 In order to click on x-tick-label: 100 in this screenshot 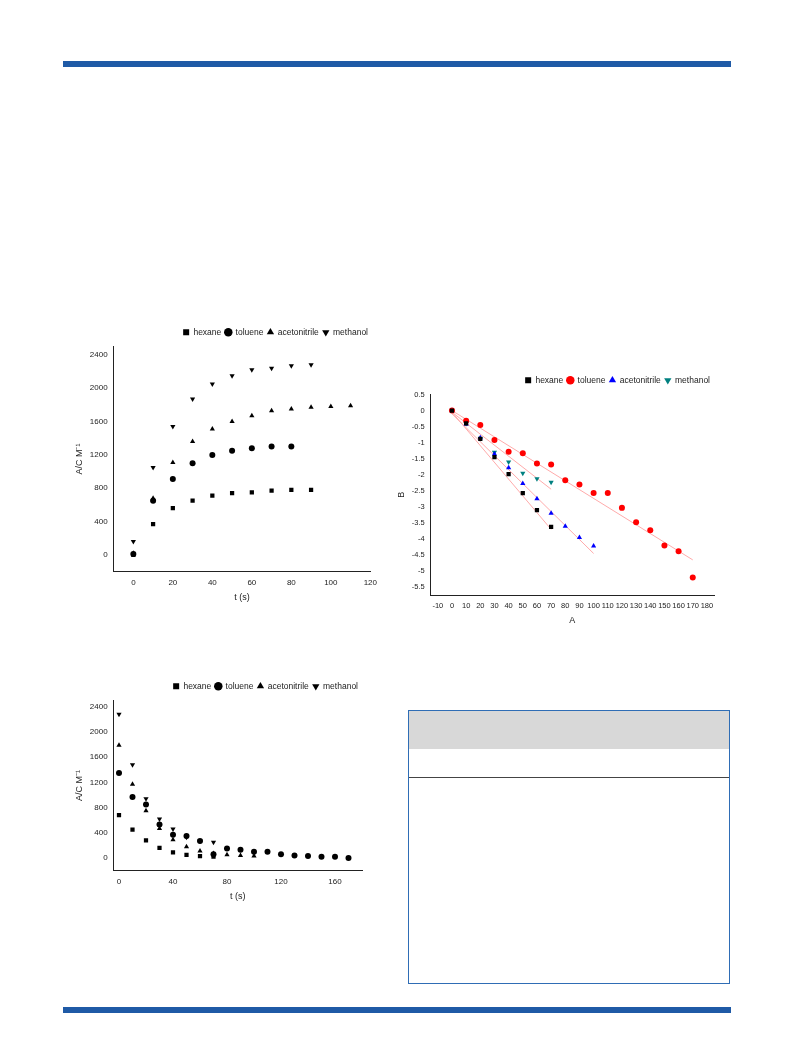, I will do `click(331, 582)`.